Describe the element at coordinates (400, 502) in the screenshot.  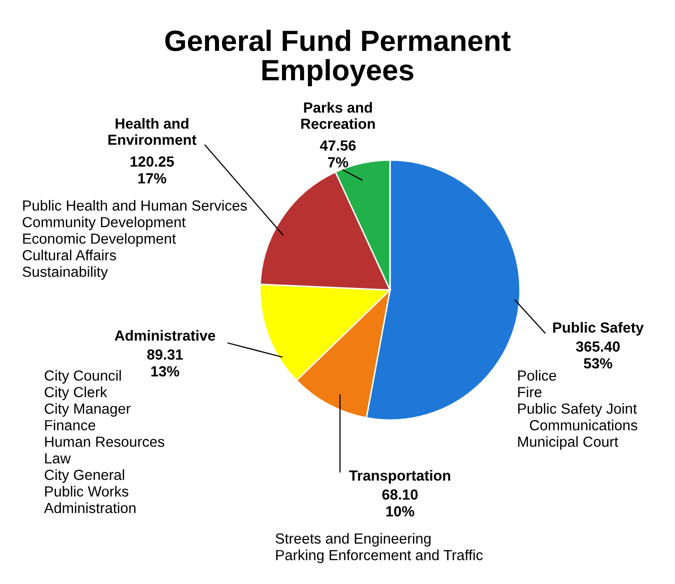
I see `data-label: 68.10 10%` at that location.